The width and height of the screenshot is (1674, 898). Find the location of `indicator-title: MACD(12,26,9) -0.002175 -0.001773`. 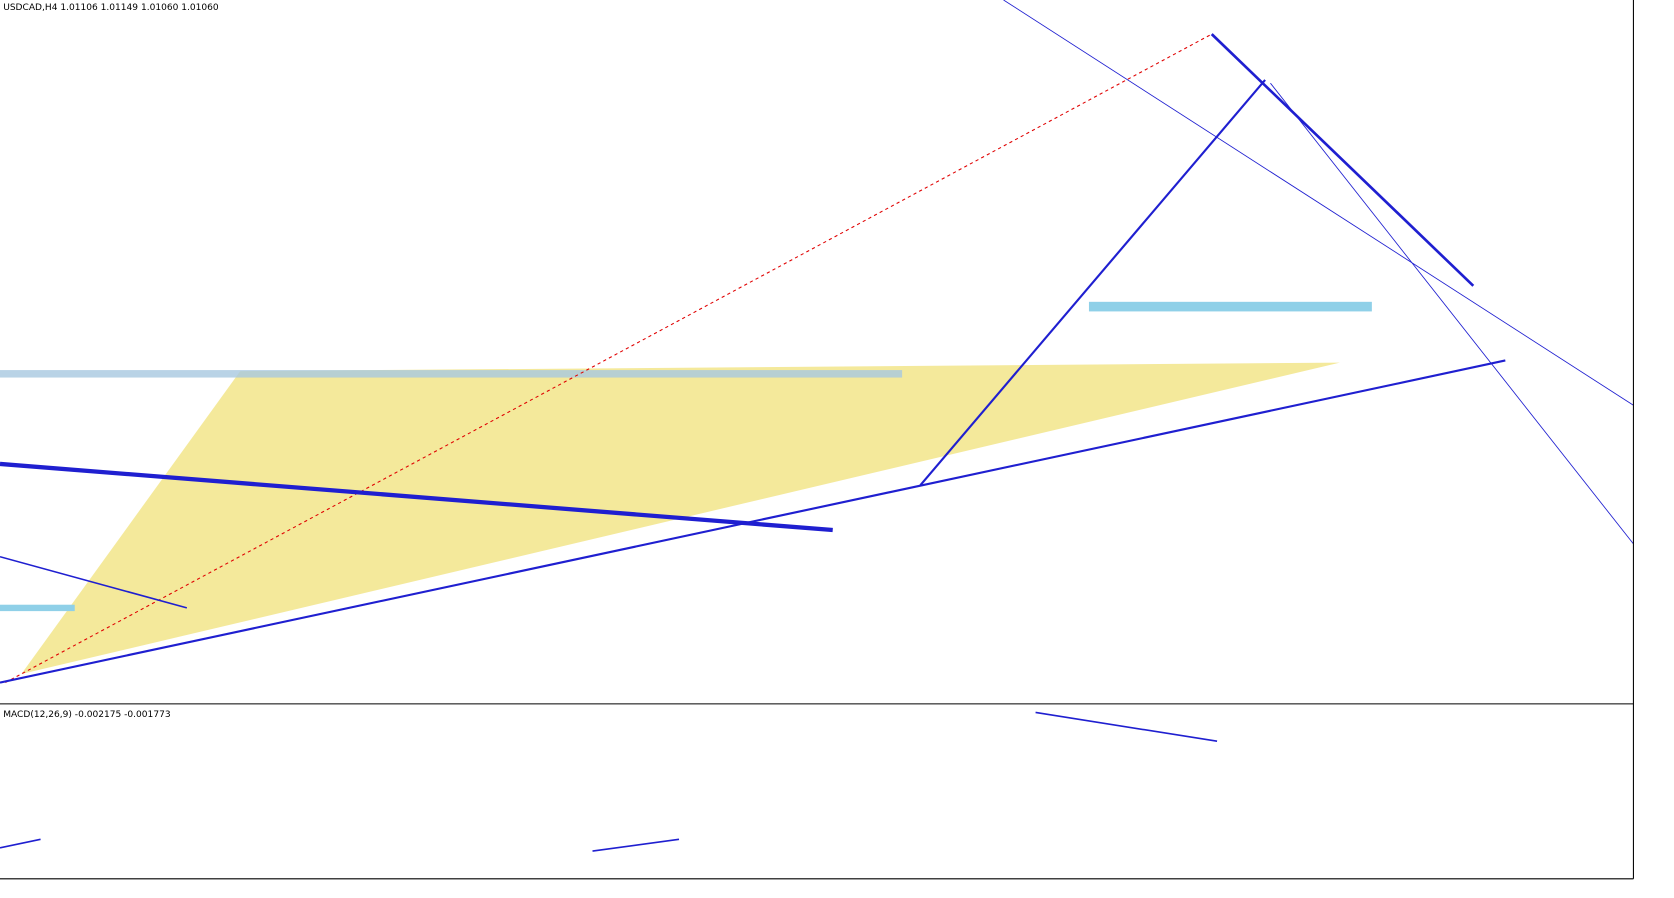

indicator-title: MACD(12,26,9) -0.002175 -0.001773 is located at coordinates (87, 715).